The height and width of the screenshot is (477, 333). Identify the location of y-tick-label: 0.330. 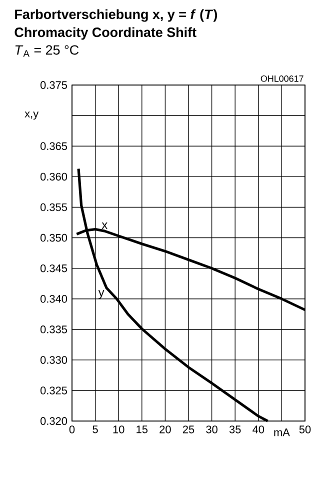
(54, 360).